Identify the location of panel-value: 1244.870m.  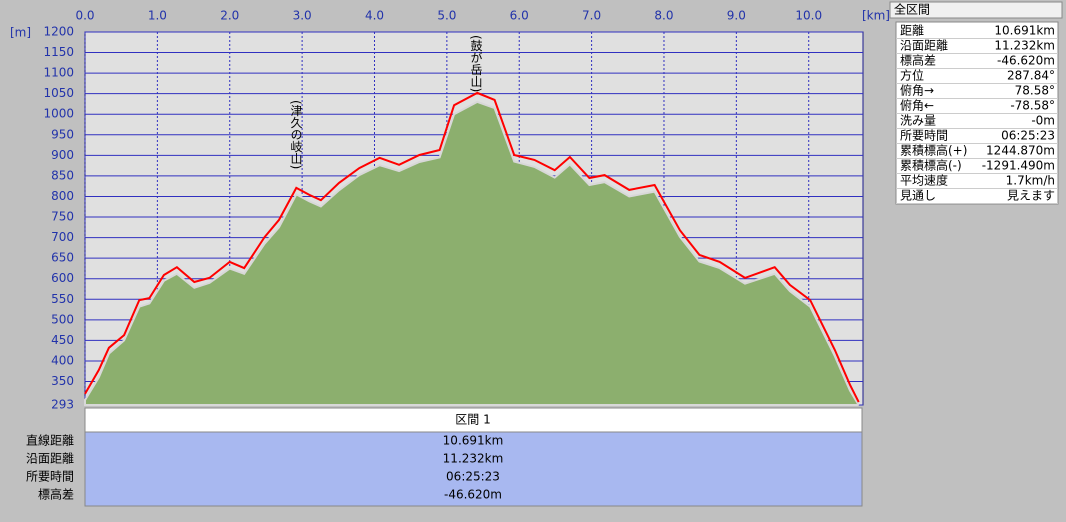
(1020, 151).